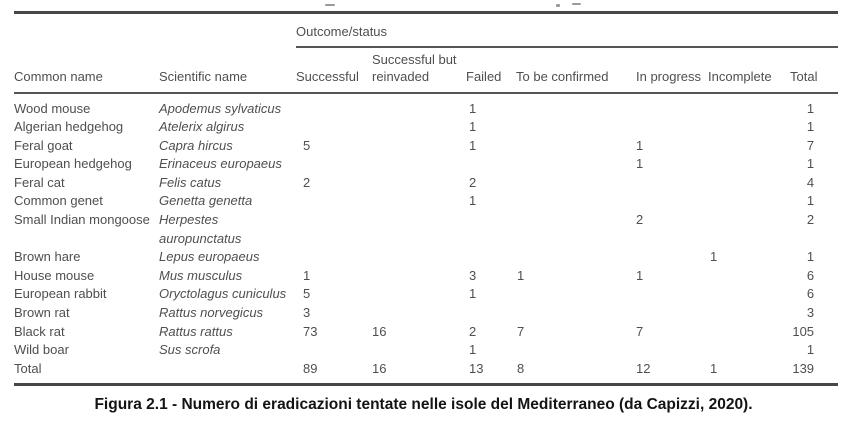 This screenshot has width=847, height=438. Describe the element at coordinates (672, 70) in the screenshot. I see `column-header-in-progress: In progress` at that location.